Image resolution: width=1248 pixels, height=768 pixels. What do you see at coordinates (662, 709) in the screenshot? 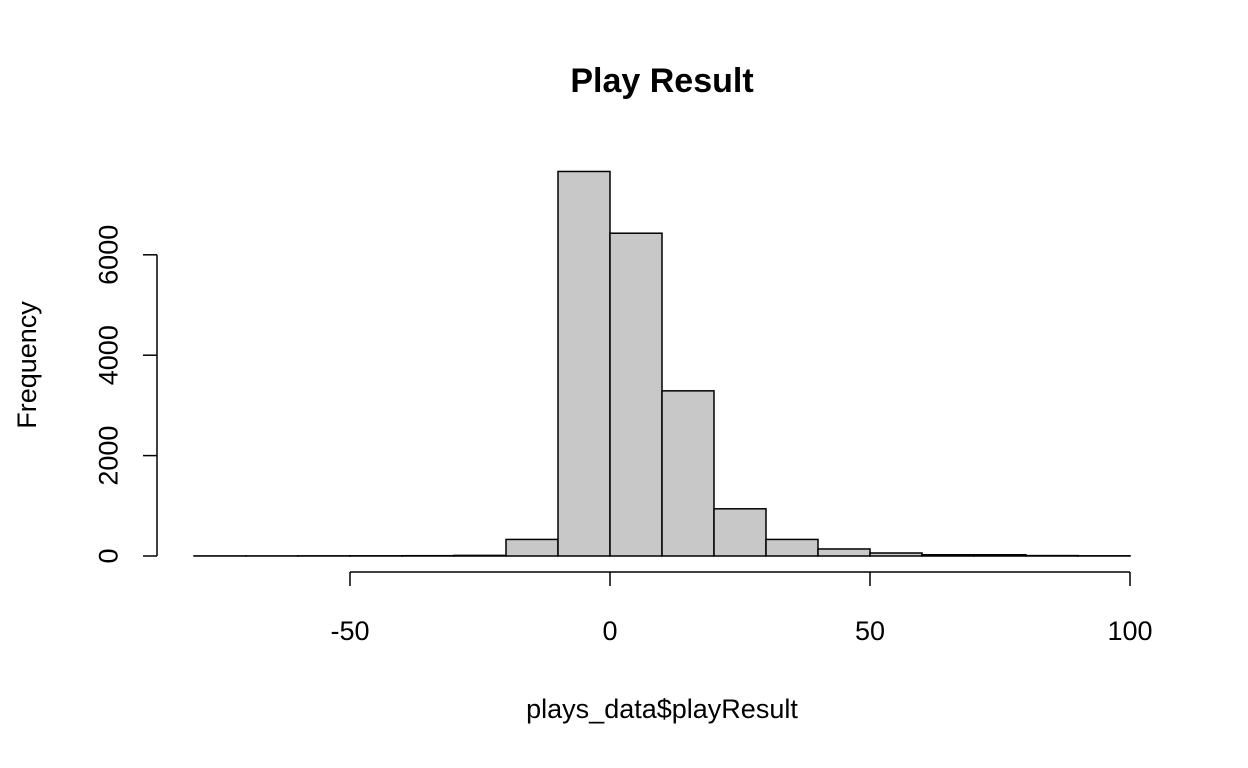
I see `x-axis-label: plays_data$playResult` at bounding box center [662, 709].